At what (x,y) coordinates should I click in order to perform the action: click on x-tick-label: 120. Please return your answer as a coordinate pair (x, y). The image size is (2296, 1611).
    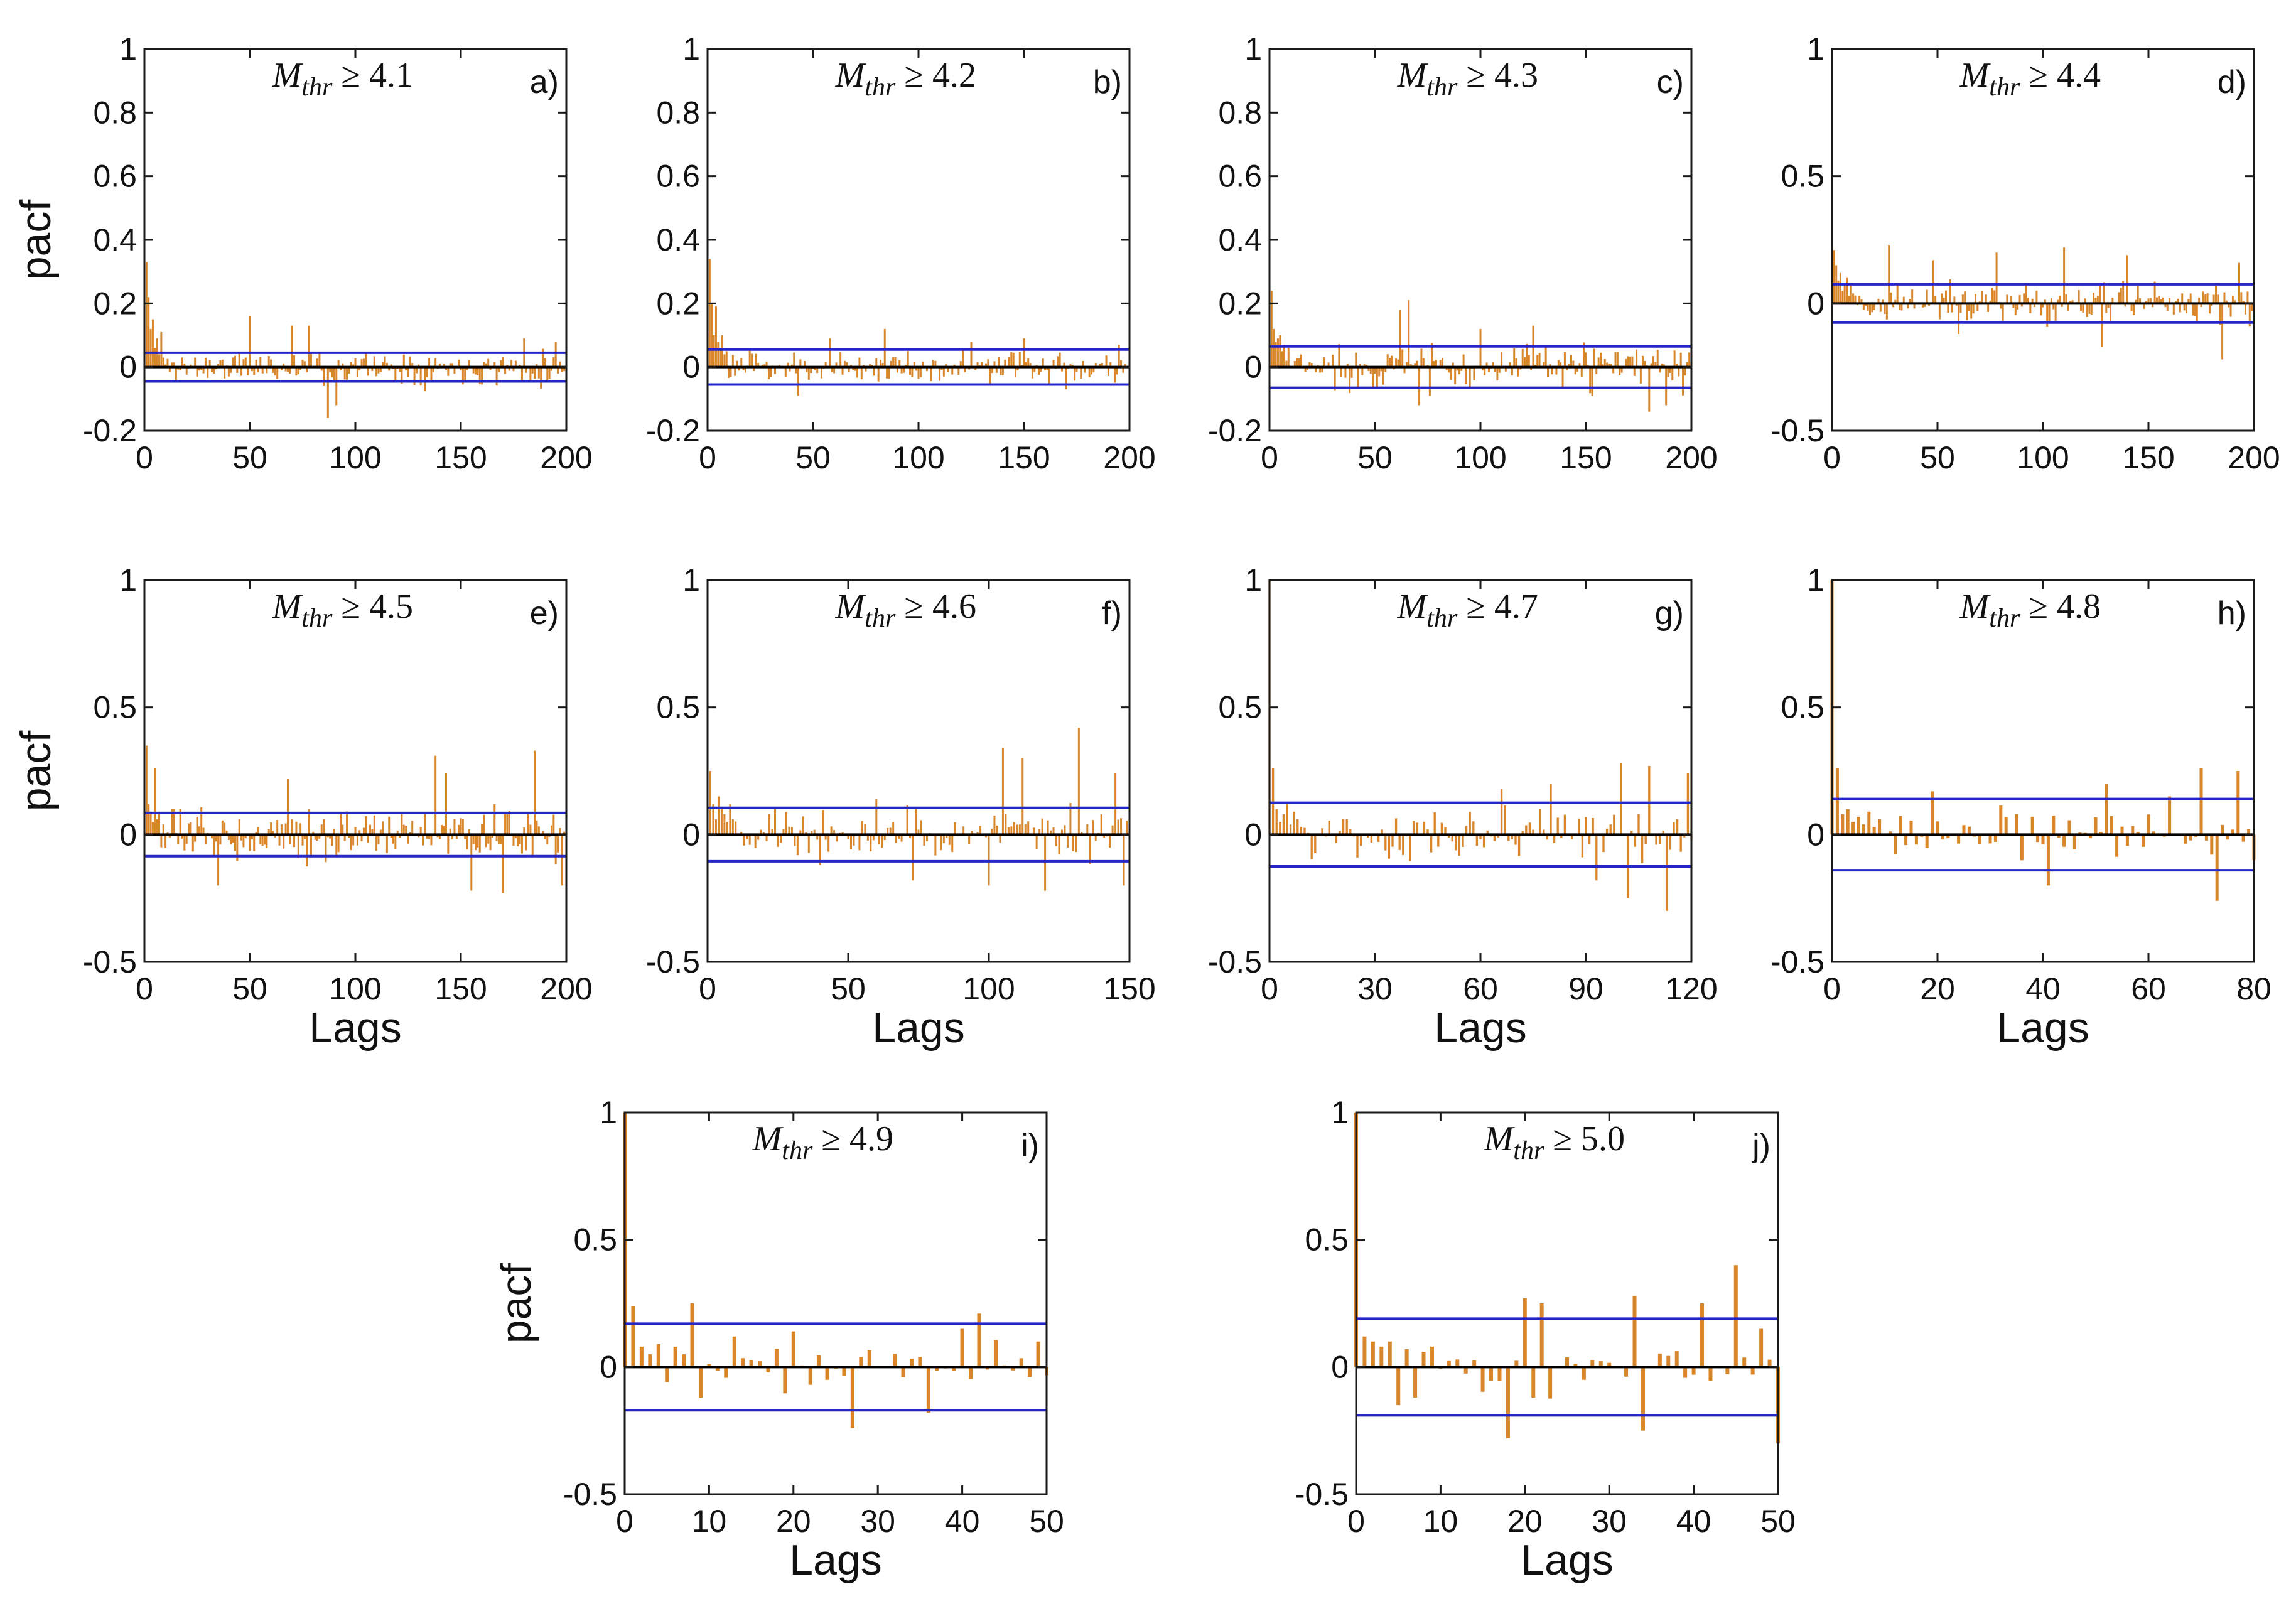
    Looking at the image, I should click on (1691, 988).